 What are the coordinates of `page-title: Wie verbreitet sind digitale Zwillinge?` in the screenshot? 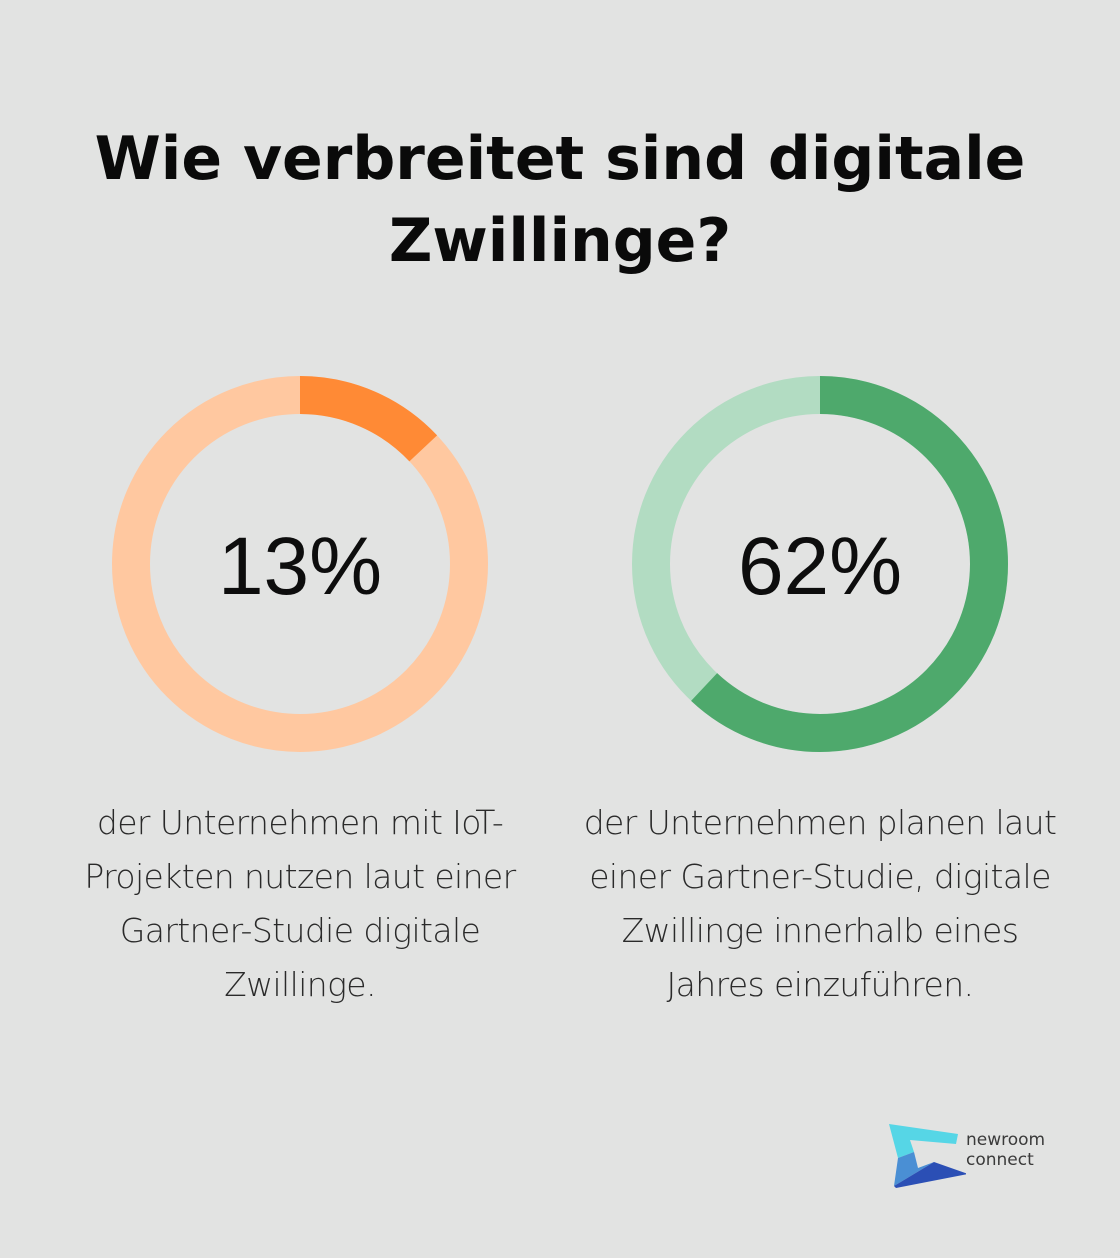 It's located at (560, 200).